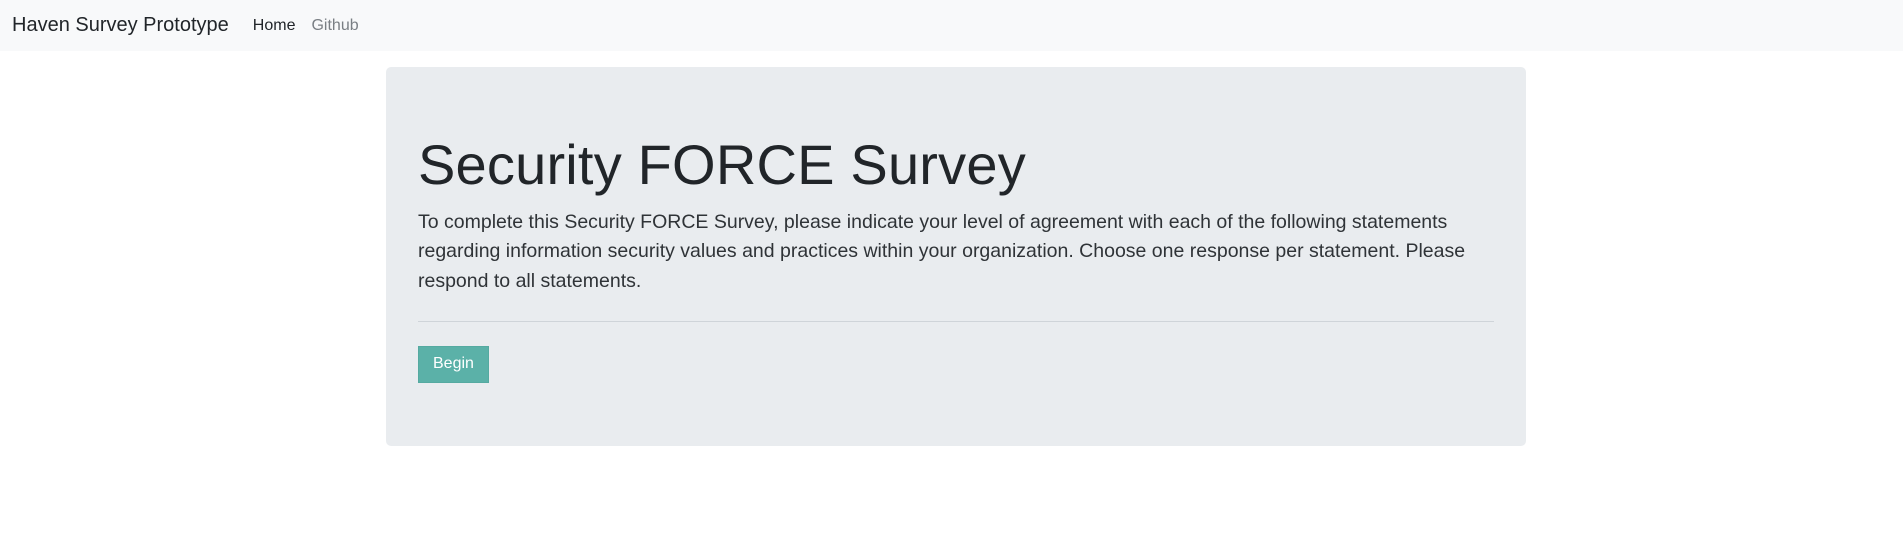 This screenshot has height=549, width=1903. Describe the element at coordinates (453, 364) in the screenshot. I see `begin-button: Begin` at that location.